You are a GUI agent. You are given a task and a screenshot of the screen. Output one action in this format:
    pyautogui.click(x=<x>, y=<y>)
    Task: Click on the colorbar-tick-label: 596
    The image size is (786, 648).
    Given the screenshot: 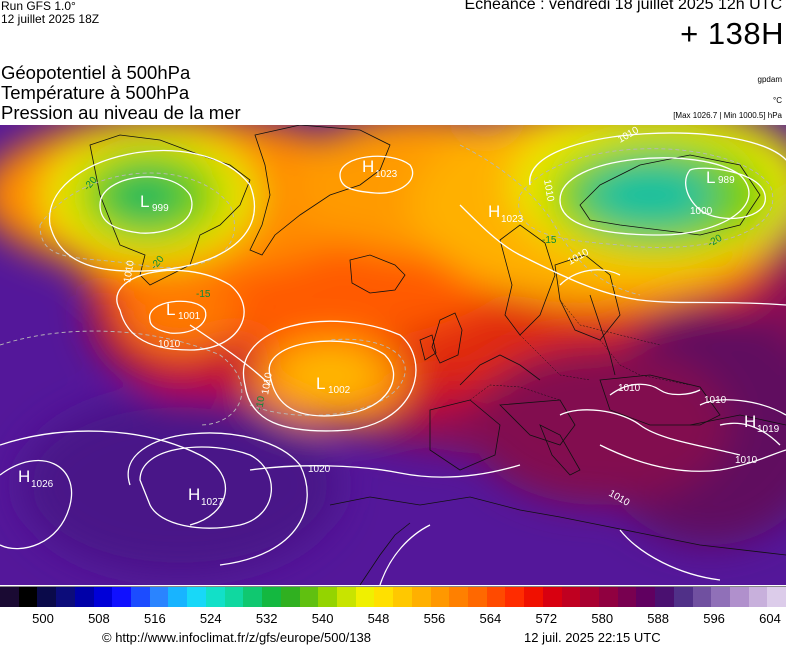 What is the action you would take?
    pyautogui.click(x=714, y=618)
    